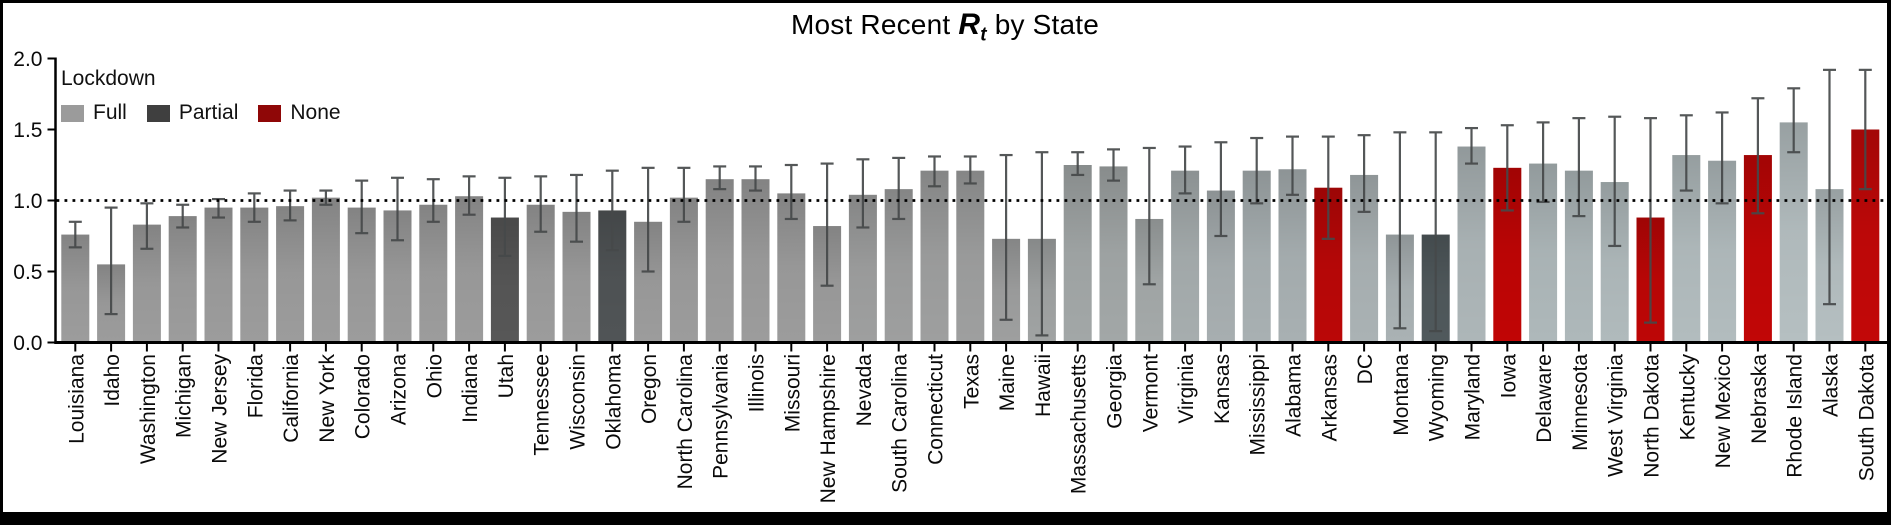 This screenshot has width=1891, height=525. I want to click on x-label-oklahoma: Oklahoma, so click(613, 402).